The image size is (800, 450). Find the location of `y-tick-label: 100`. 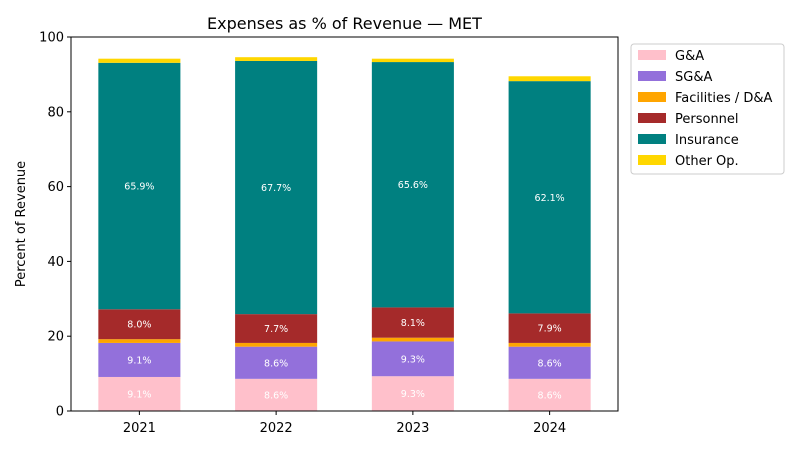

y-tick-label: 100 is located at coordinates (51, 38).